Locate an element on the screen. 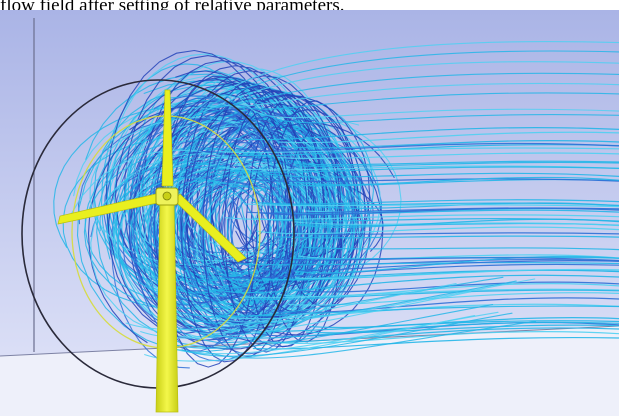 This screenshot has width=619, height=416. turbine-blade-up is located at coordinates (167, 138).